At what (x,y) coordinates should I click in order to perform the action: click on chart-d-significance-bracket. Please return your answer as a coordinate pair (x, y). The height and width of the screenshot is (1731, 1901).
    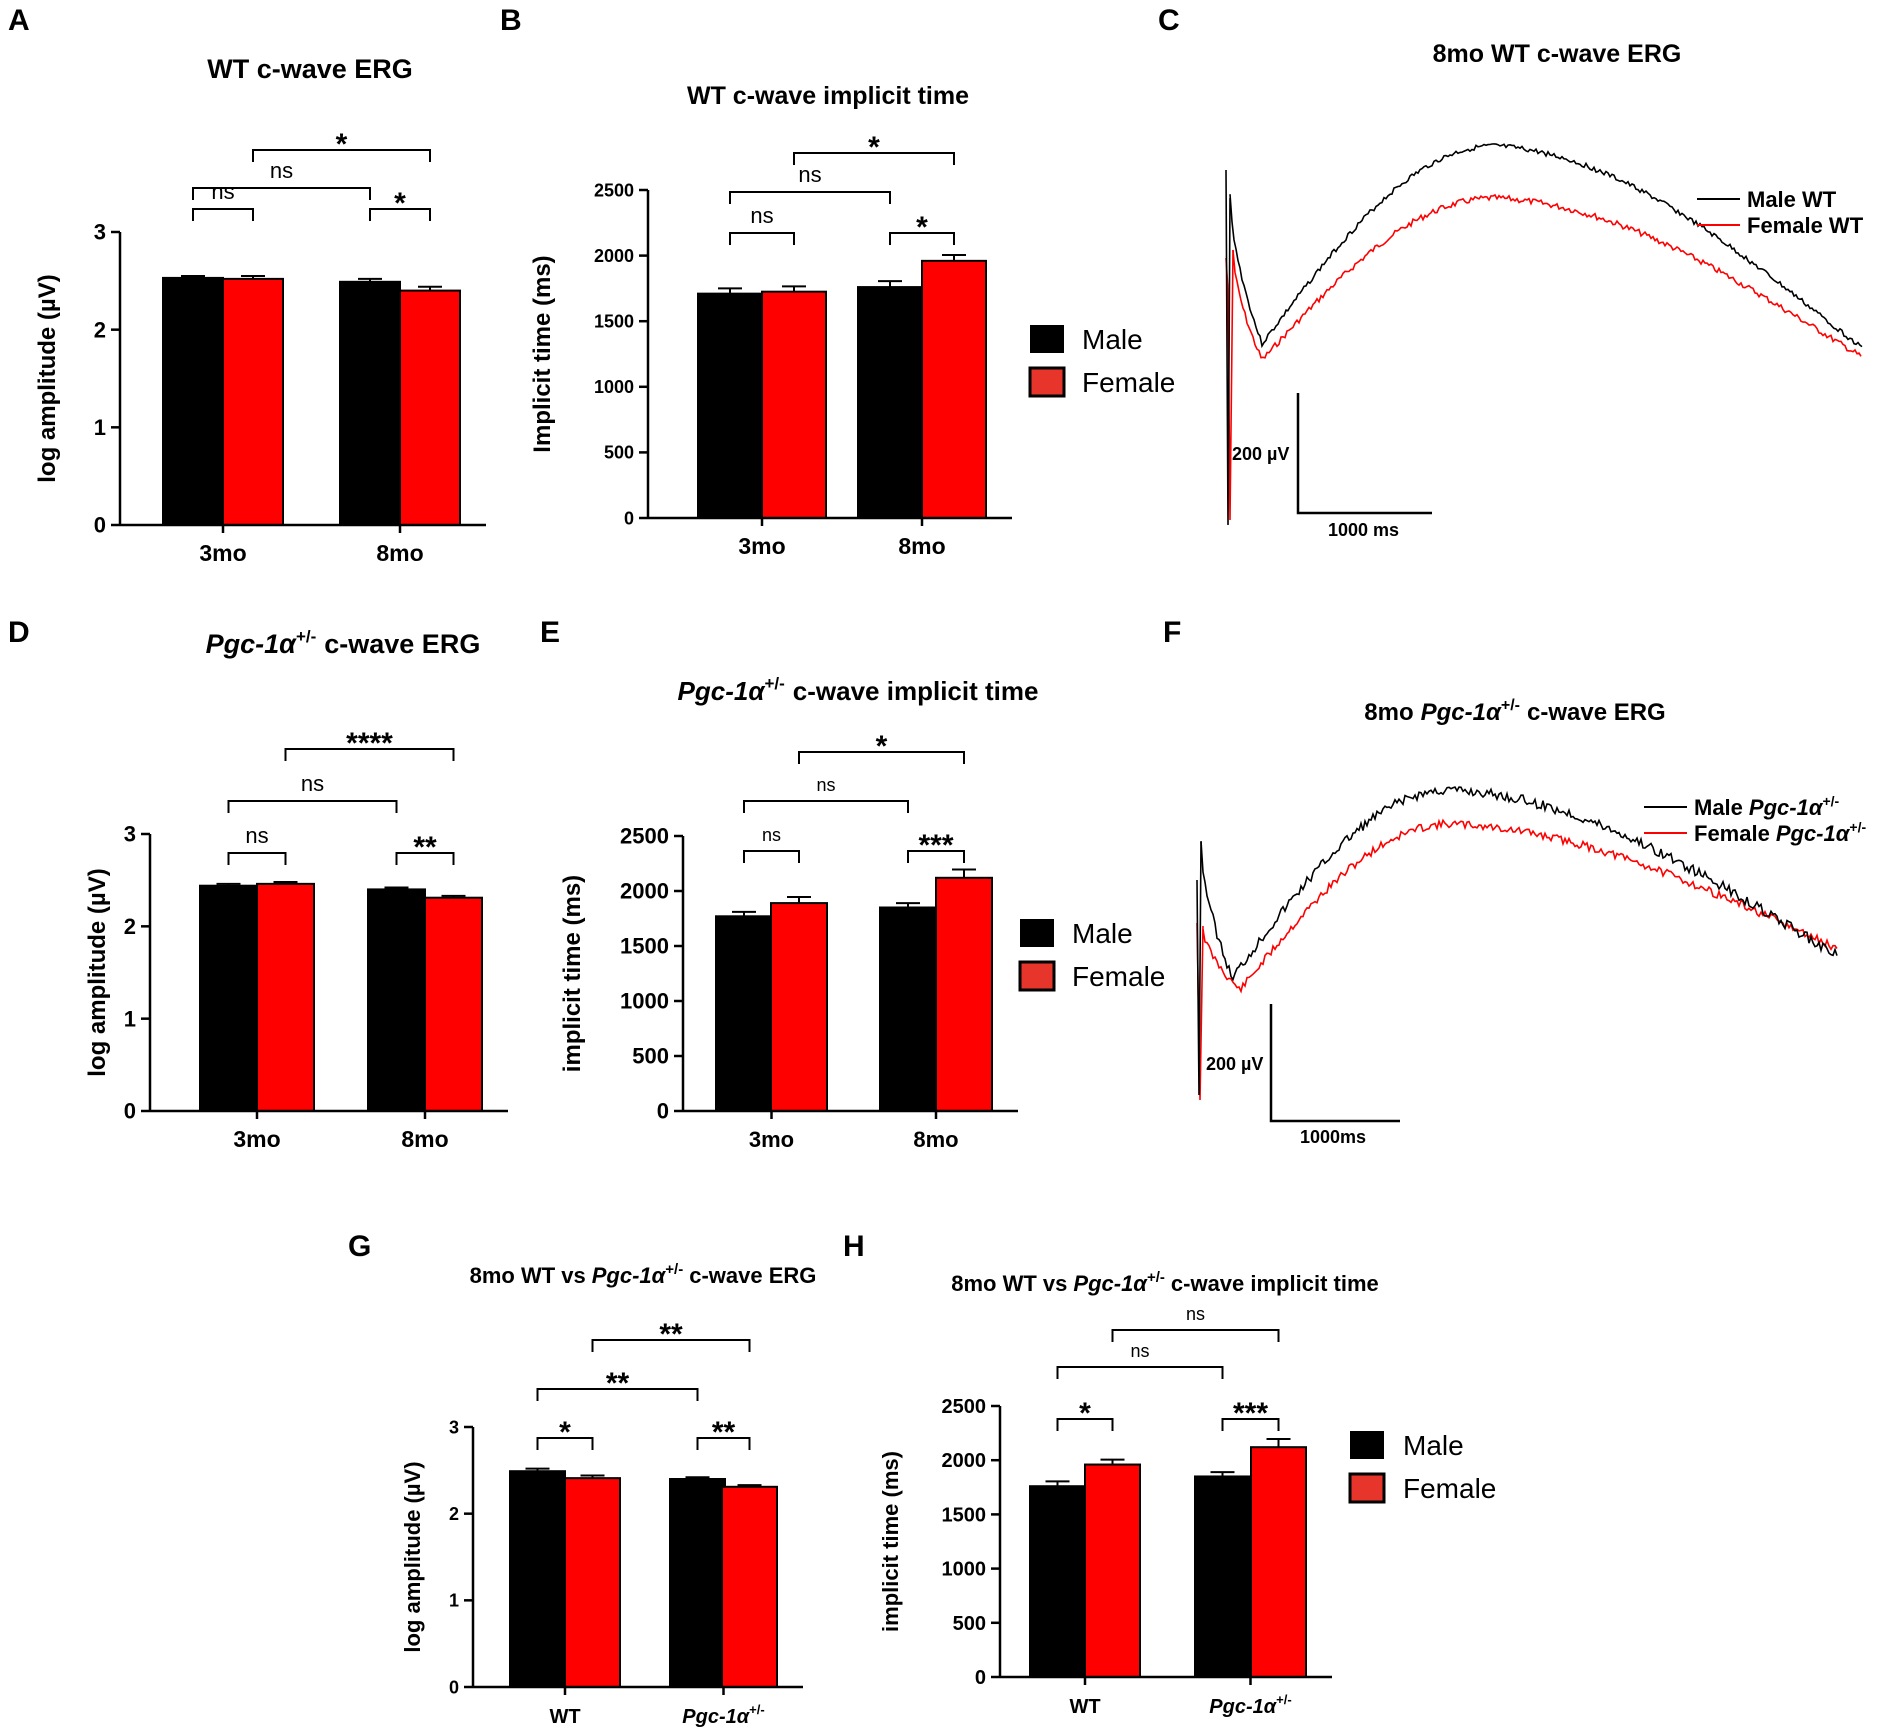
    Looking at the image, I should click on (257, 858).